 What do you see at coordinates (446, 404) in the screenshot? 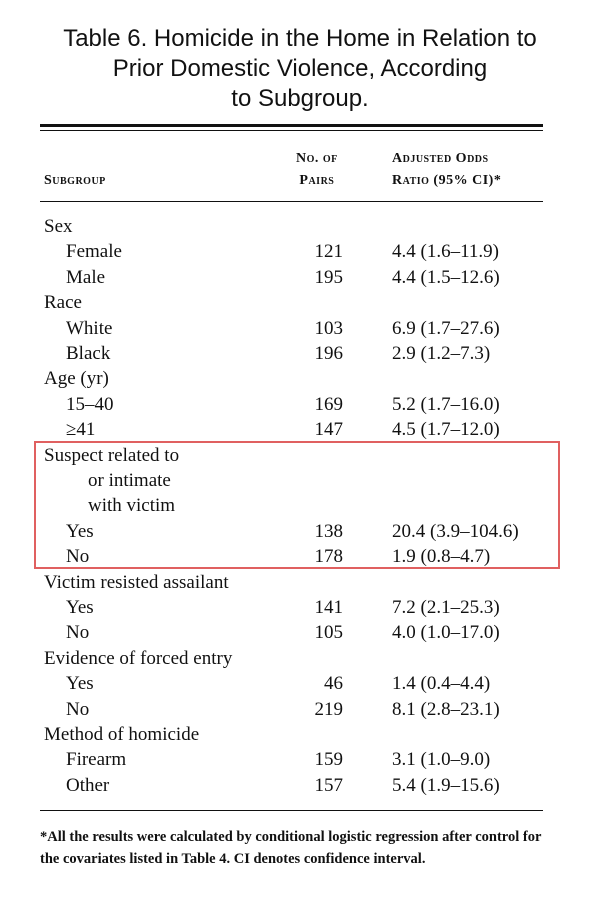
I see `row-odds-ratio: 5.2 (1.7–16.0)` at bounding box center [446, 404].